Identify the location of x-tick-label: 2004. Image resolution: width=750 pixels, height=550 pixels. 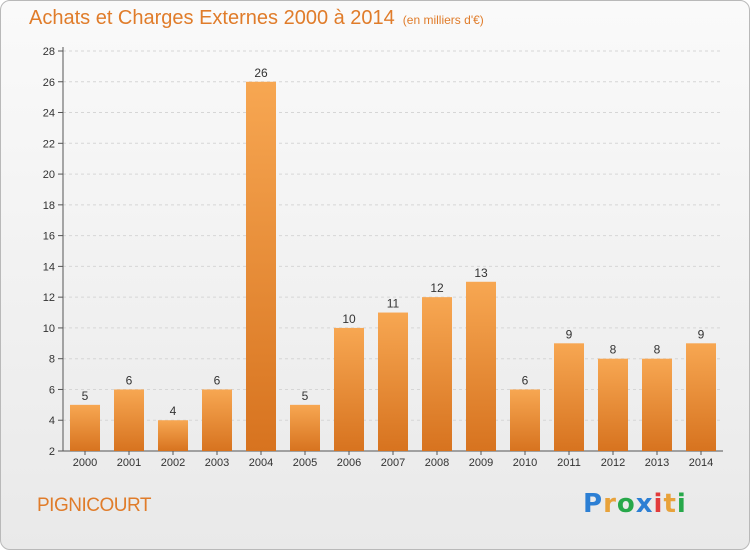
(261, 463).